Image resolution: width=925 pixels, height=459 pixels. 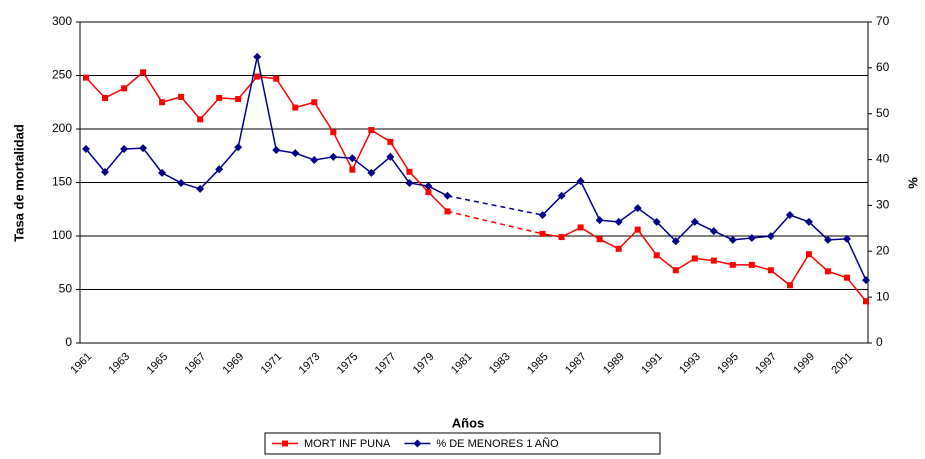 I want to click on x-tick-label: 1967, so click(x=196, y=364).